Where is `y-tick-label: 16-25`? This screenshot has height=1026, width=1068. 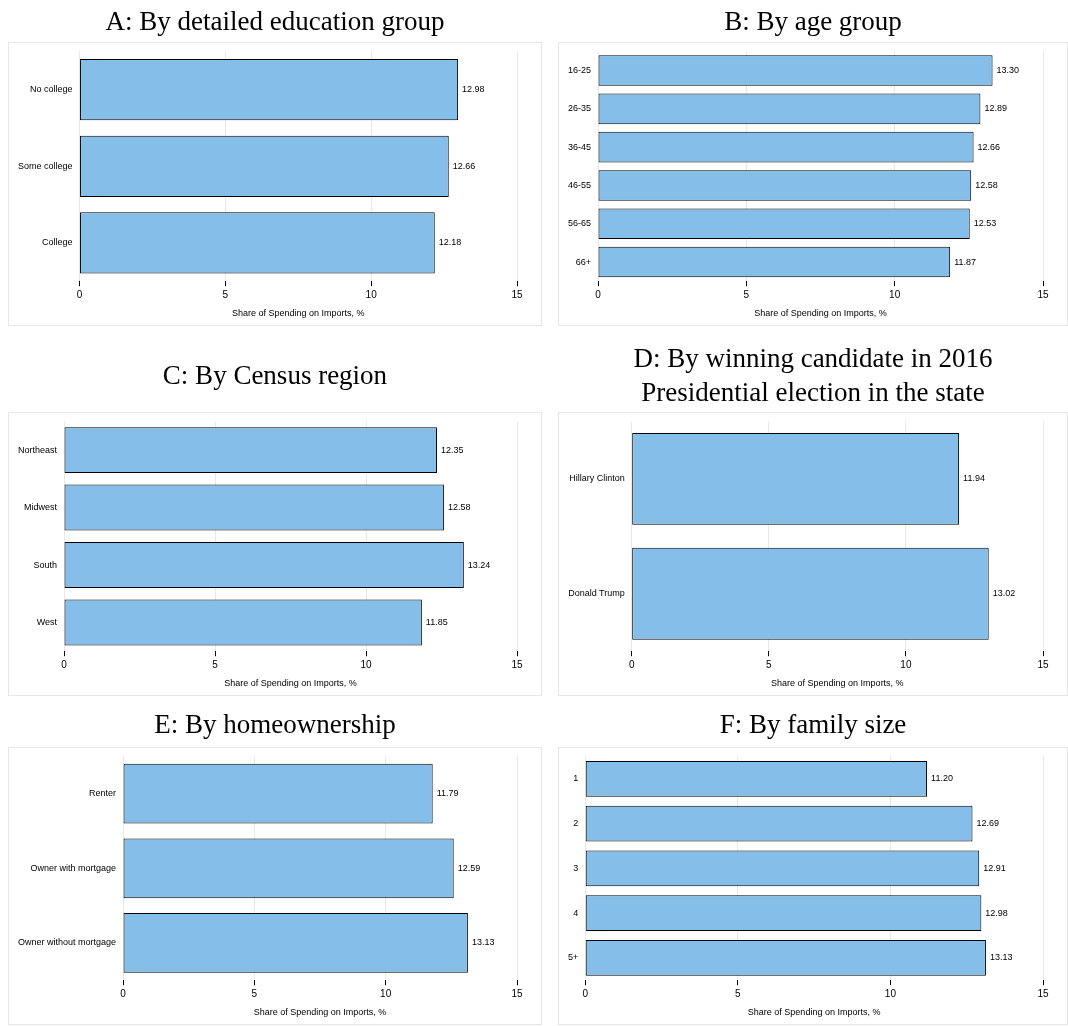 y-tick-label: 16-25 is located at coordinates (579, 70).